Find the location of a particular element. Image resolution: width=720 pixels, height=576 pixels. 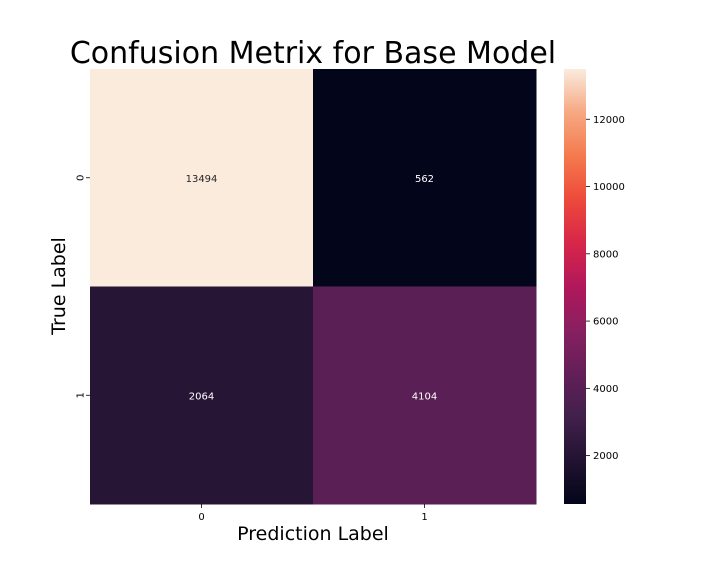

colorbar-tick-label: 8000 is located at coordinates (605, 254).